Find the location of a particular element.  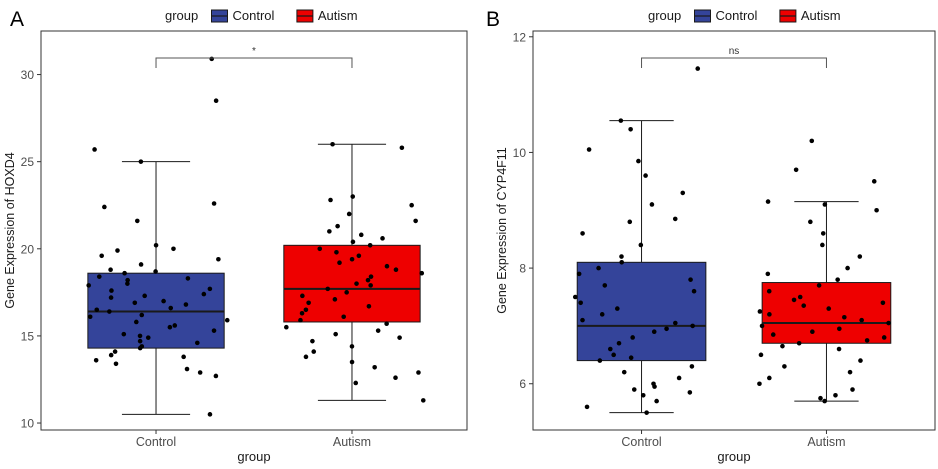

significance-bracket is located at coordinates (254, 62).